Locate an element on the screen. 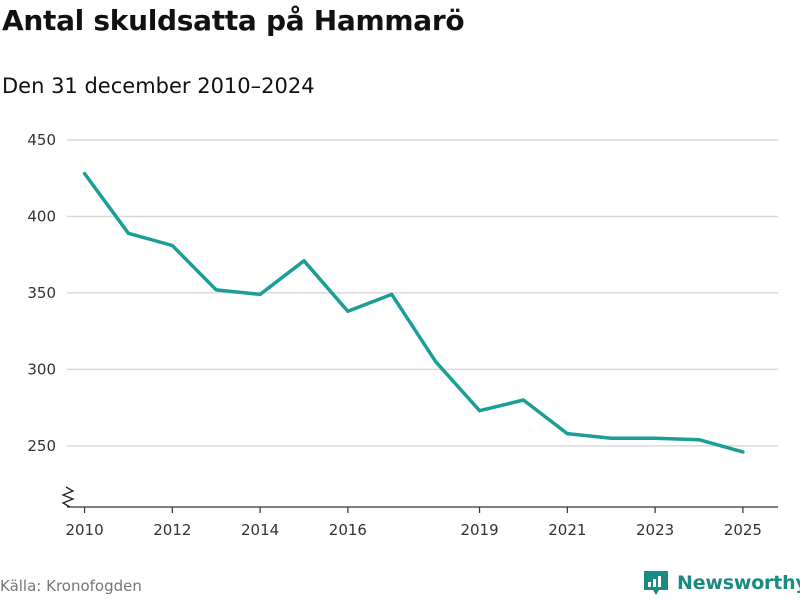 This screenshot has height=600, width=800. x-tick-label: 2023 is located at coordinates (655, 530).